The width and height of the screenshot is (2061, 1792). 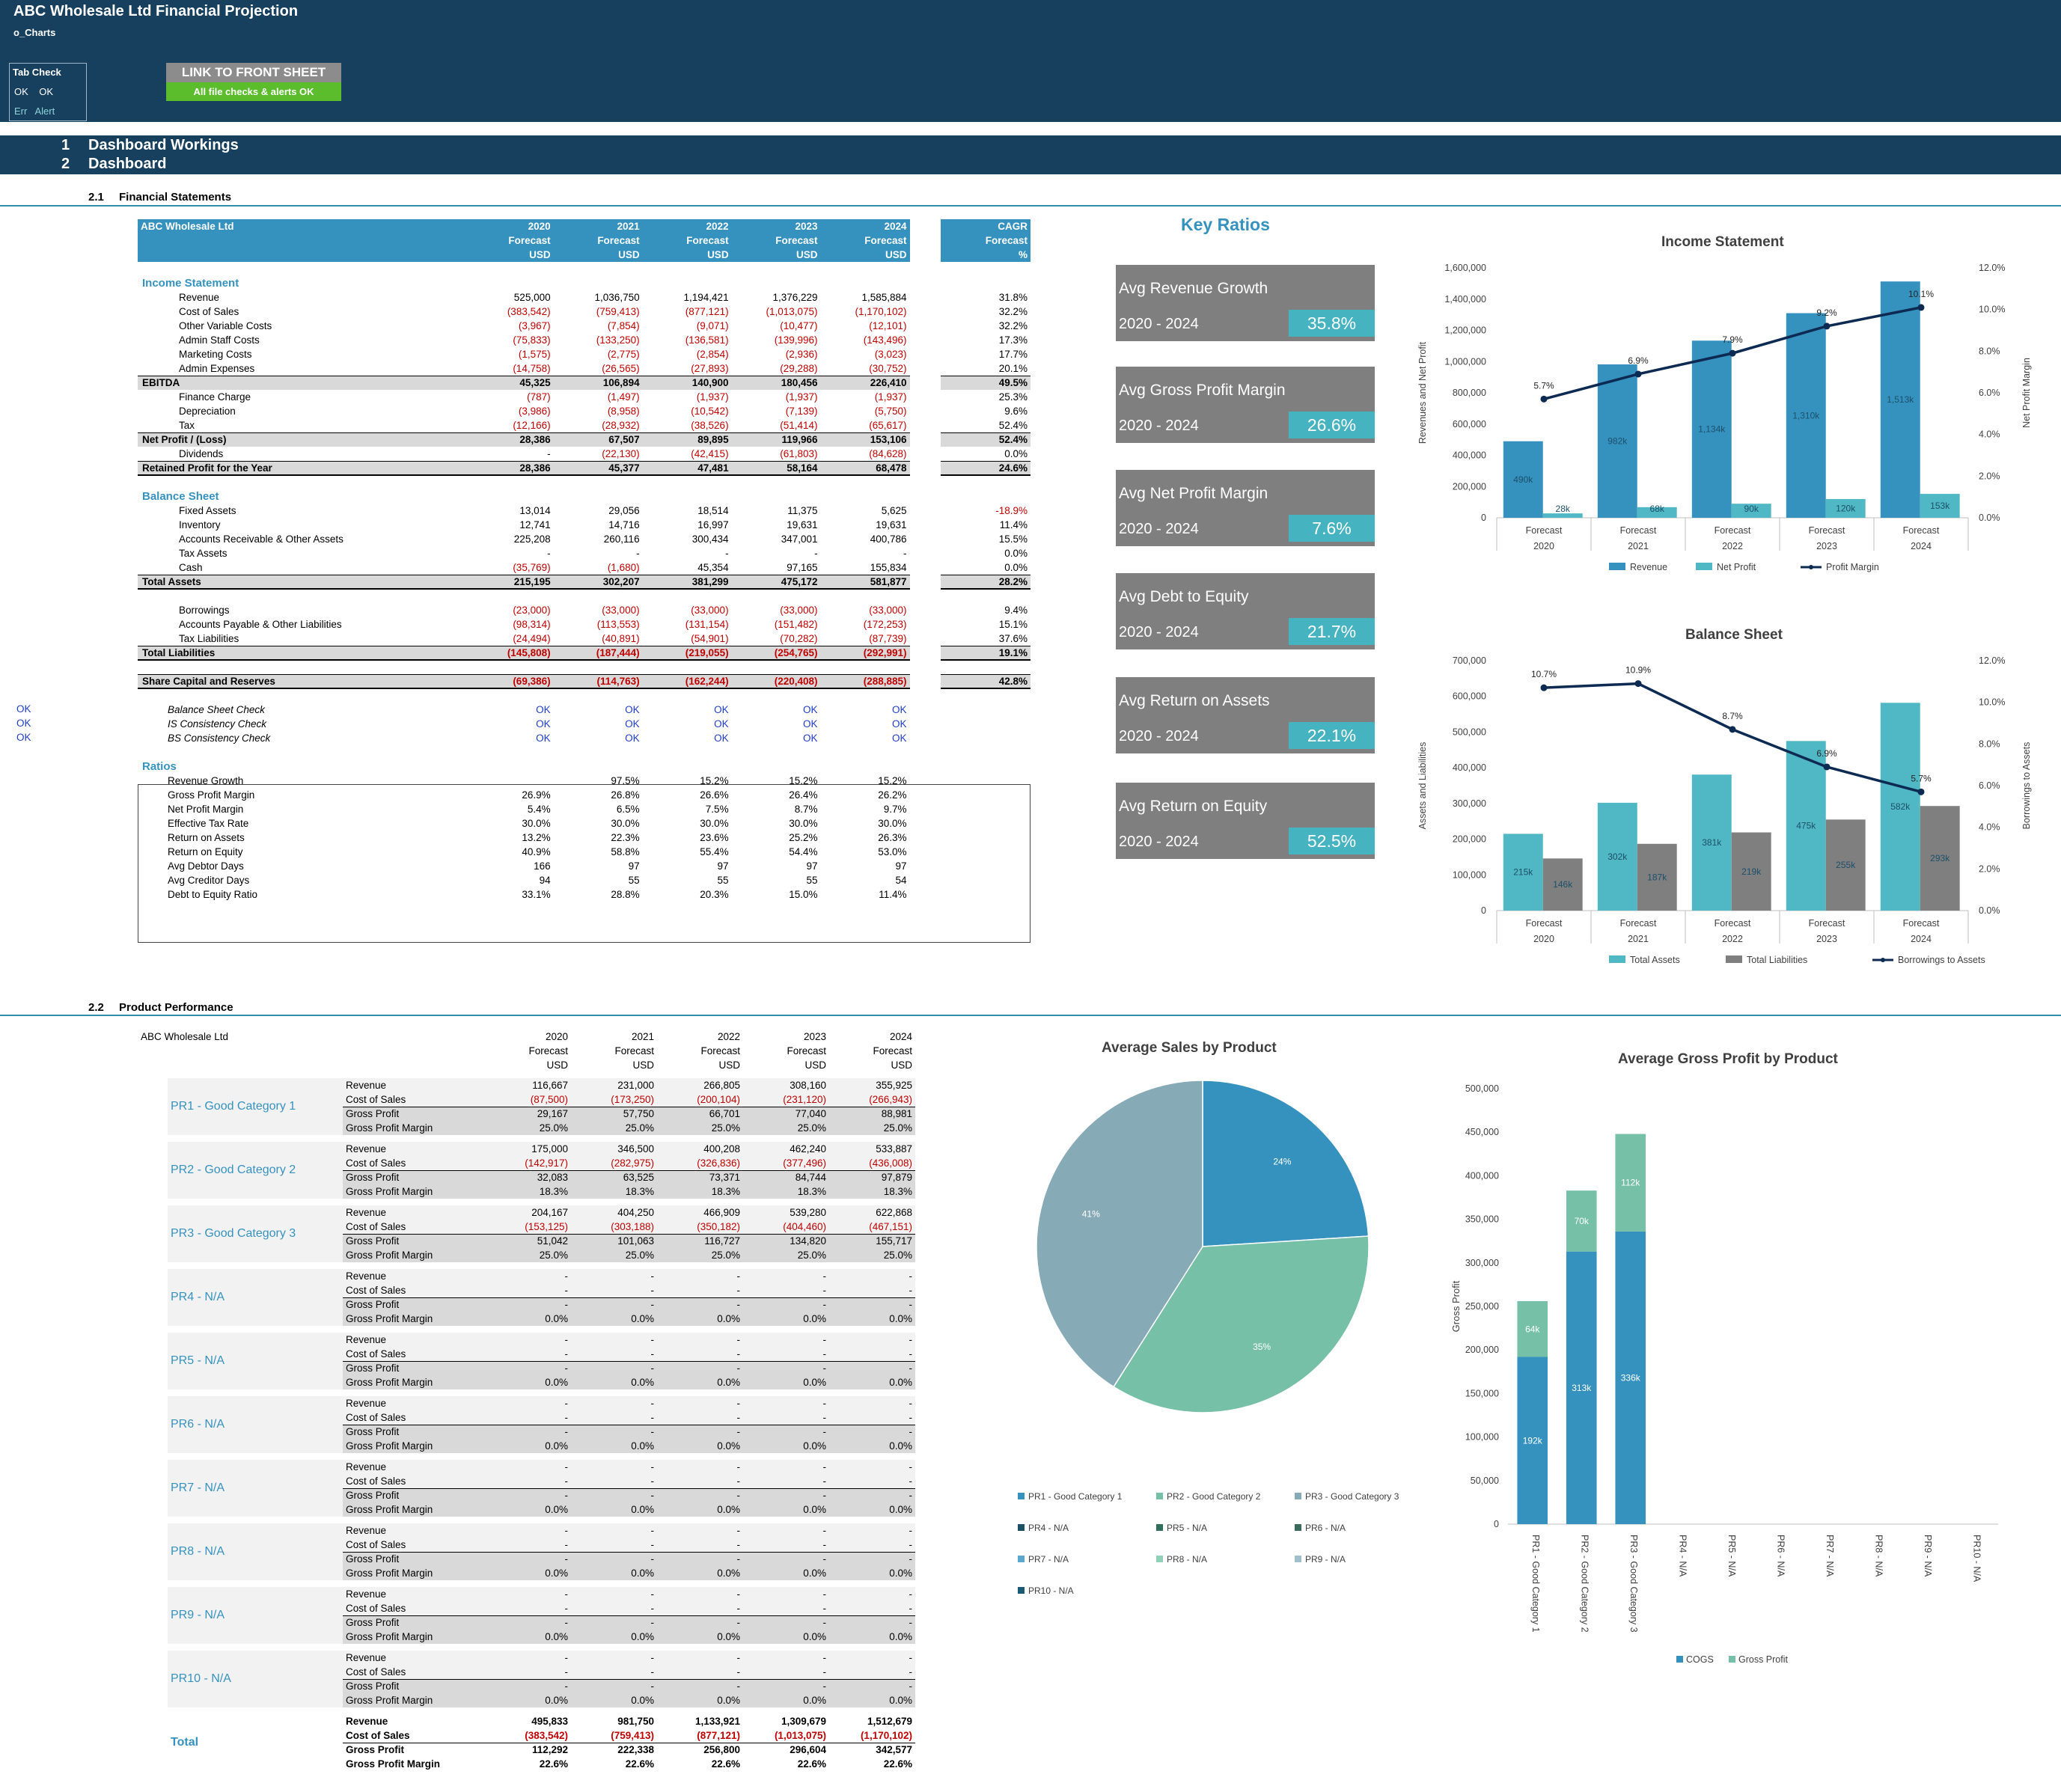 What do you see at coordinates (528, 1736) in the screenshot?
I see `metric-value: (383,542)` at bounding box center [528, 1736].